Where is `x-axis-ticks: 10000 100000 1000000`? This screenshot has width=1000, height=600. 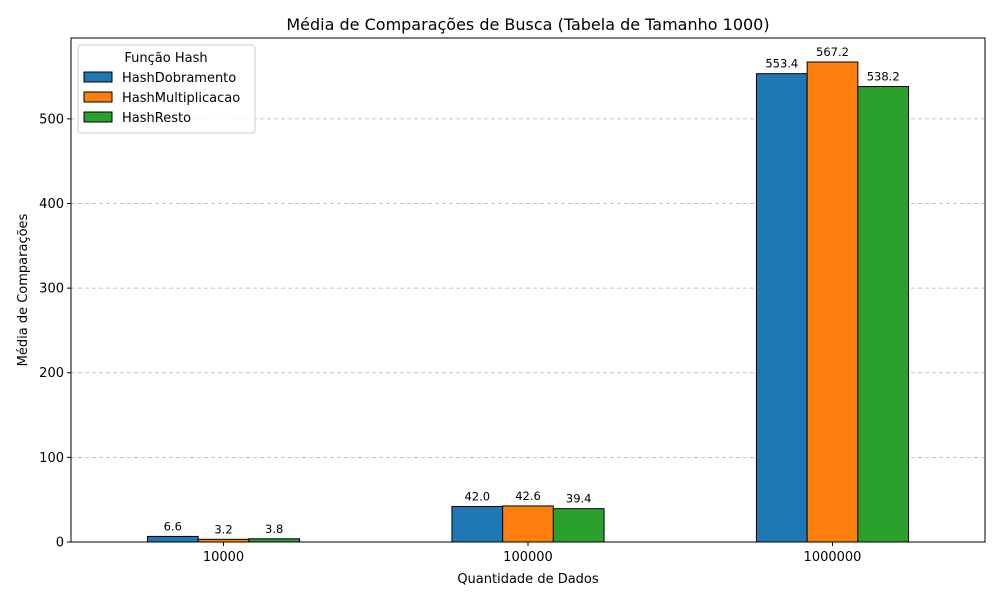
x-axis-ticks: 10000 100000 1000000 is located at coordinates (532, 553).